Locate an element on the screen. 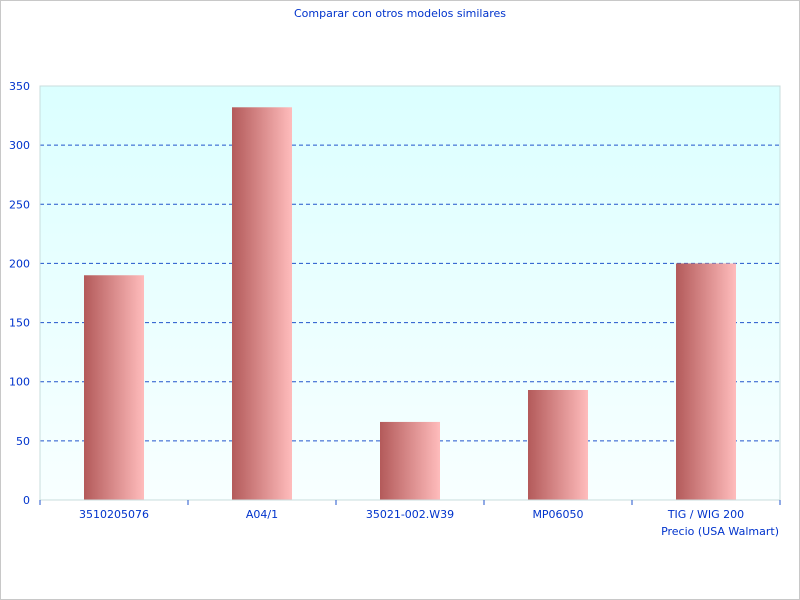 This screenshot has height=600, width=800. y-tick-label: 0 is located at coordinates (26, 500).